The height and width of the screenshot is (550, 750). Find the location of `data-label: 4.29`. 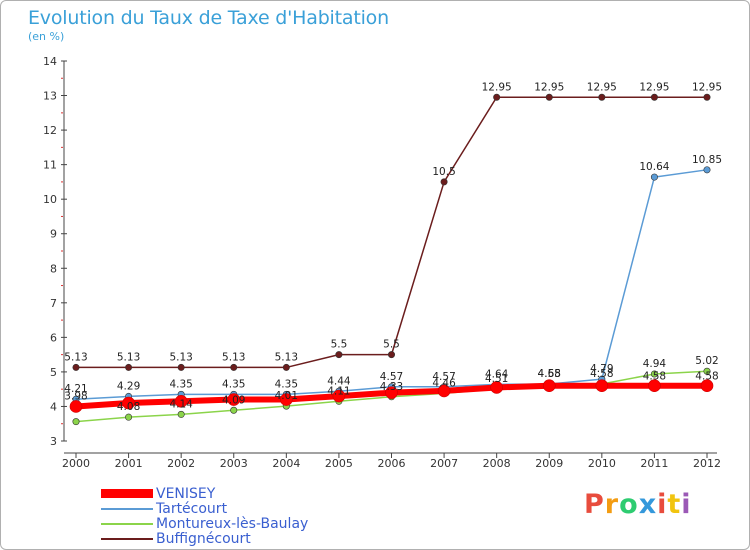

data-label: 4.29 is located at coordinates (128, 386).